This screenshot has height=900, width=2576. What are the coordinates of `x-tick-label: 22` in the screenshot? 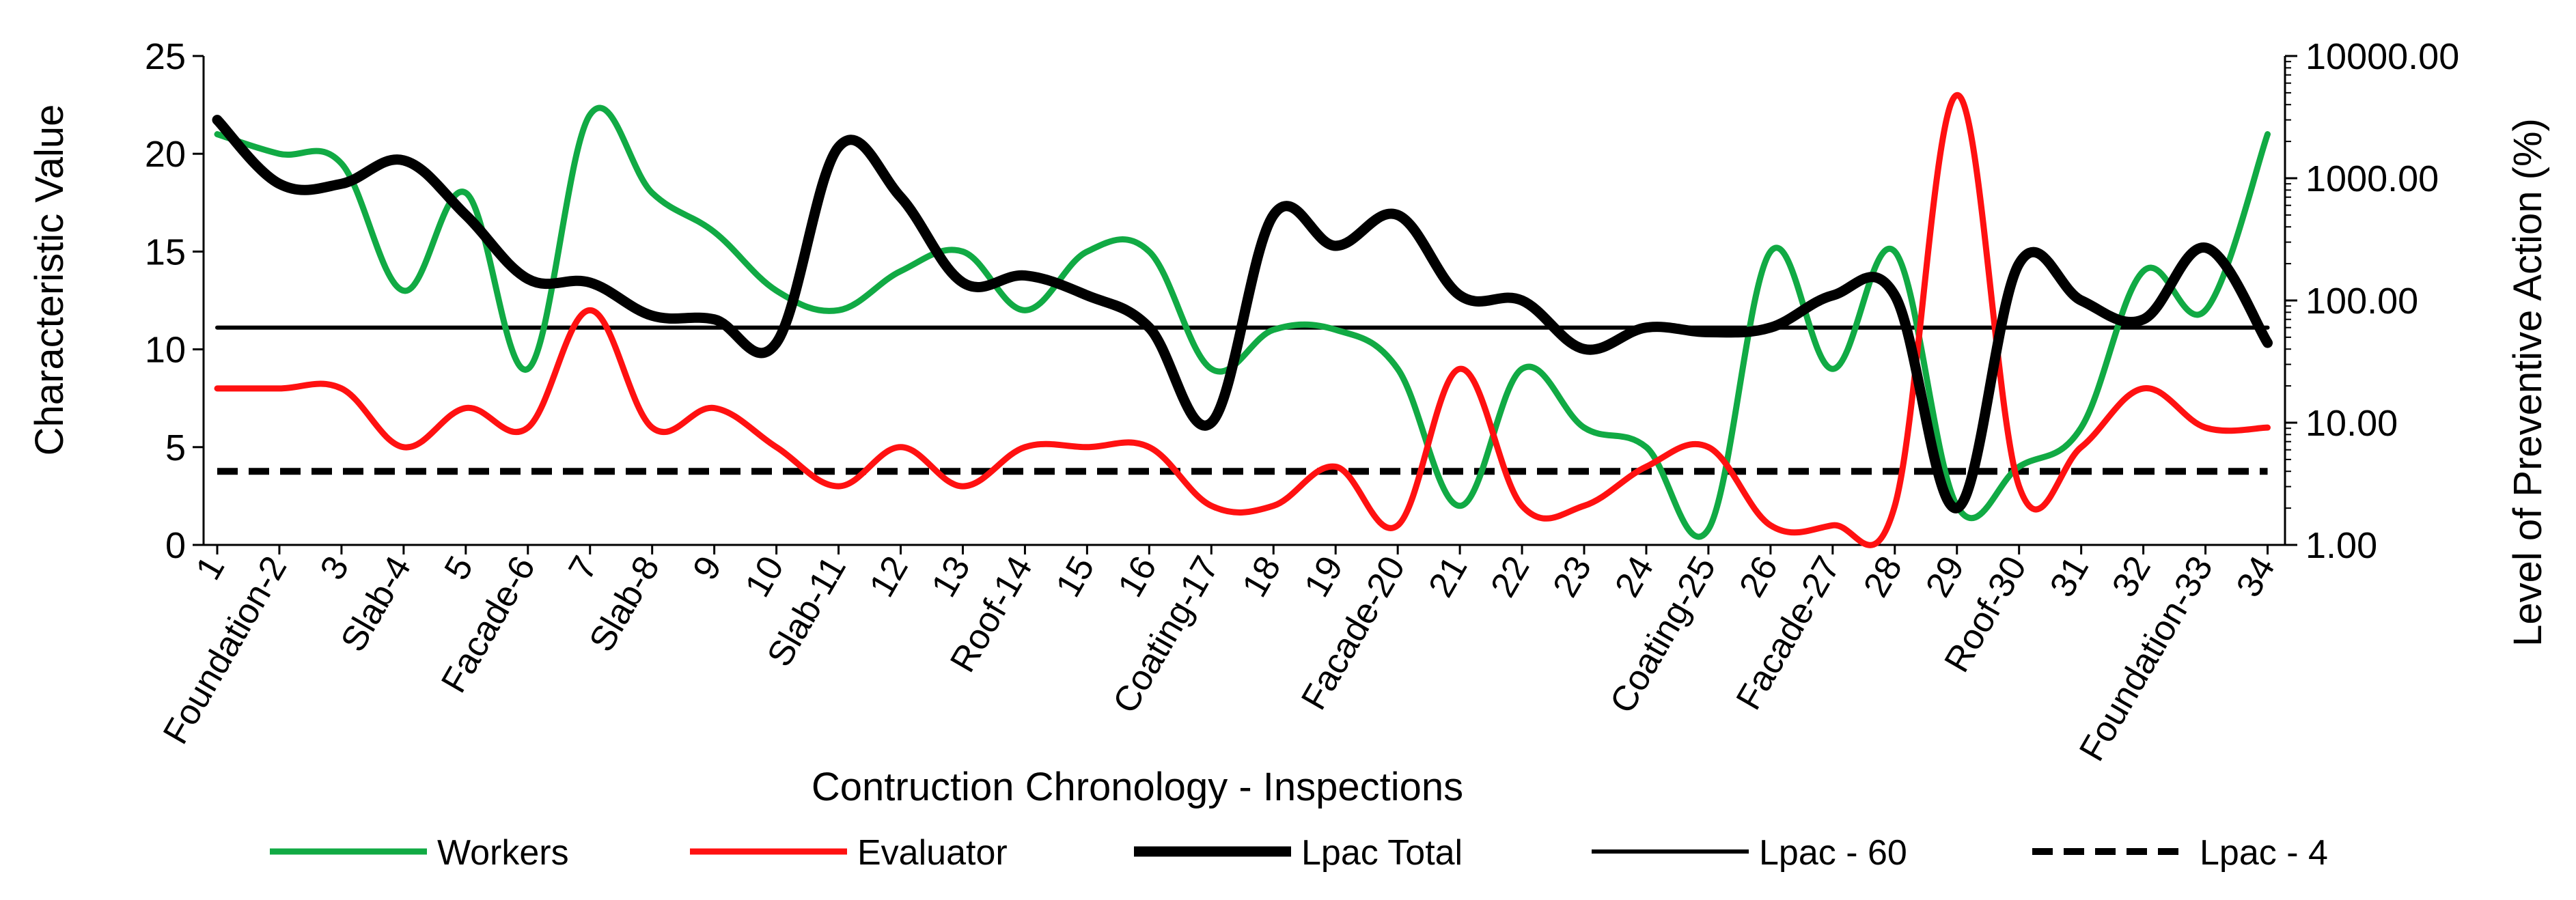 It's located at (1510, 577).